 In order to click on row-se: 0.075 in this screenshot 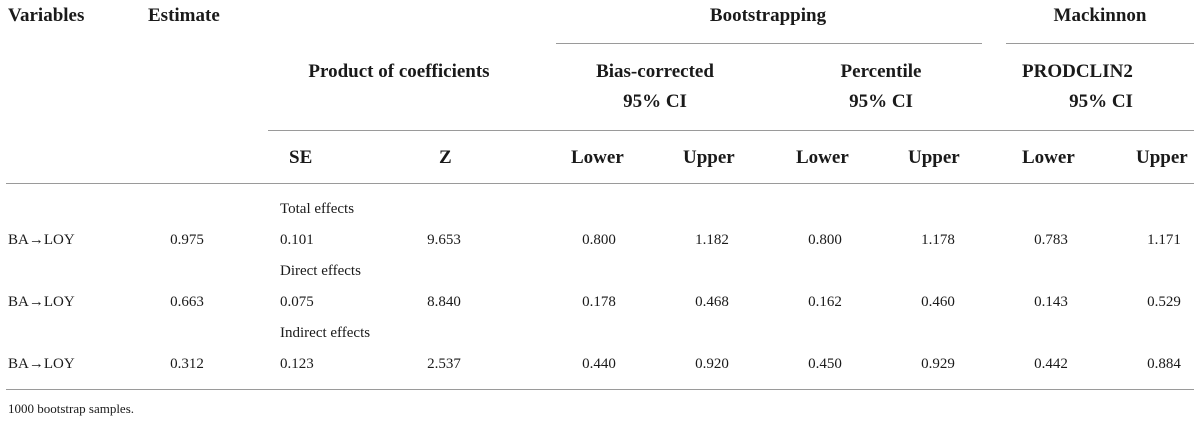, I will do `click(297, 302)`.